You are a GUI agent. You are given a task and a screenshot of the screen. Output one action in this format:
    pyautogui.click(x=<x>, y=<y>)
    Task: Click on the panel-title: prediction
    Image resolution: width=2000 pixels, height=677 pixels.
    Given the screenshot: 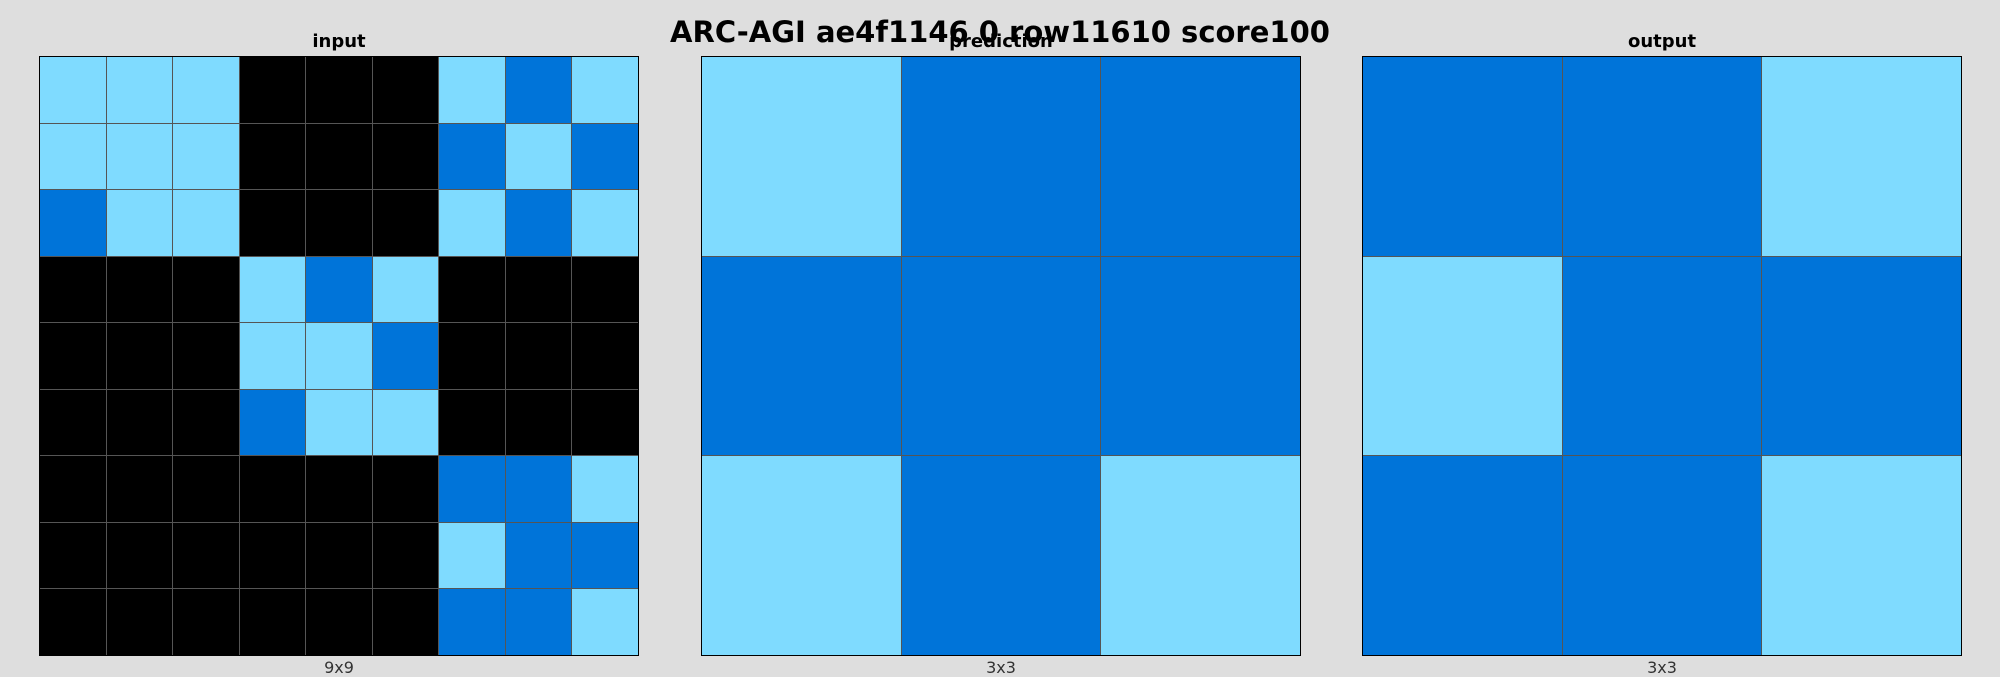 What is the action you would take?
    pyautogui.click(x=1001, y=41)
    